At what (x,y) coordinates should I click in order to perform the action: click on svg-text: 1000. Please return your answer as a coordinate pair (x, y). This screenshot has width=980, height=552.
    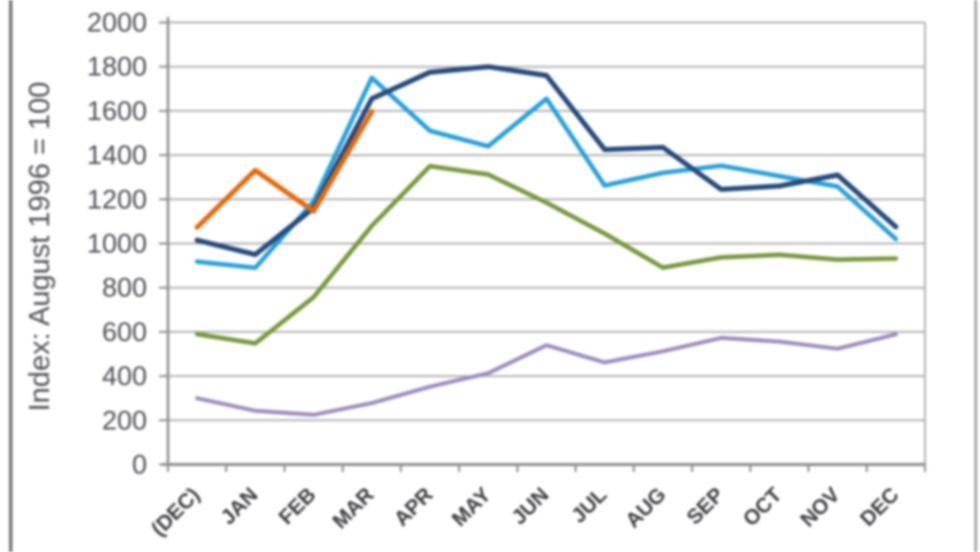
    Looking at the image, I should click on (117, 244).